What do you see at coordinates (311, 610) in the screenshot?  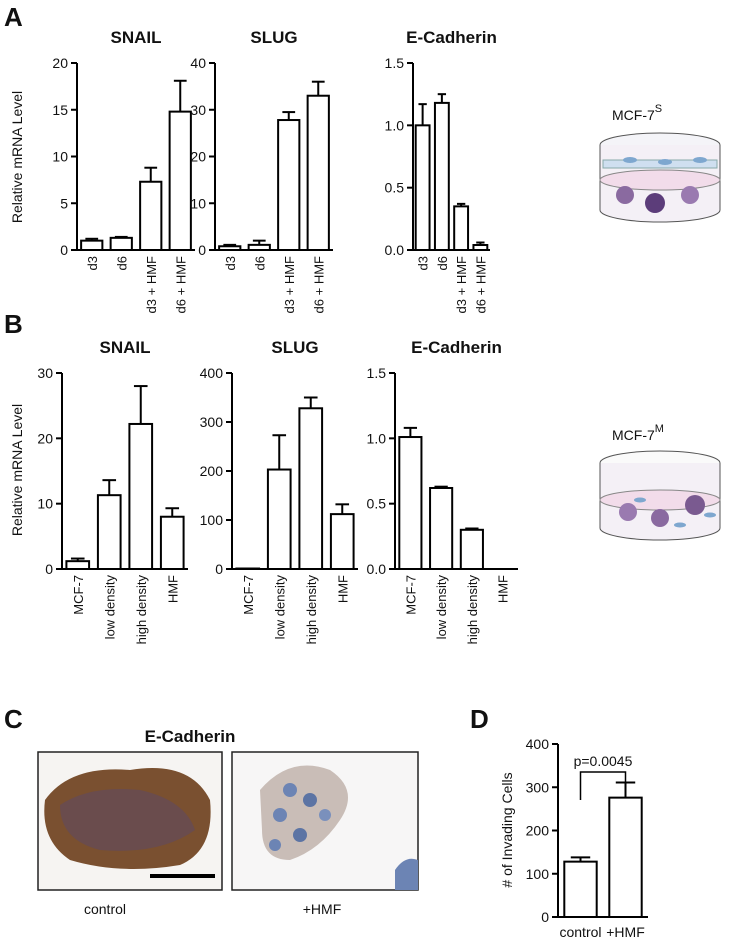 I see `x-tick-label: high density` at bounding box center [311, 610].